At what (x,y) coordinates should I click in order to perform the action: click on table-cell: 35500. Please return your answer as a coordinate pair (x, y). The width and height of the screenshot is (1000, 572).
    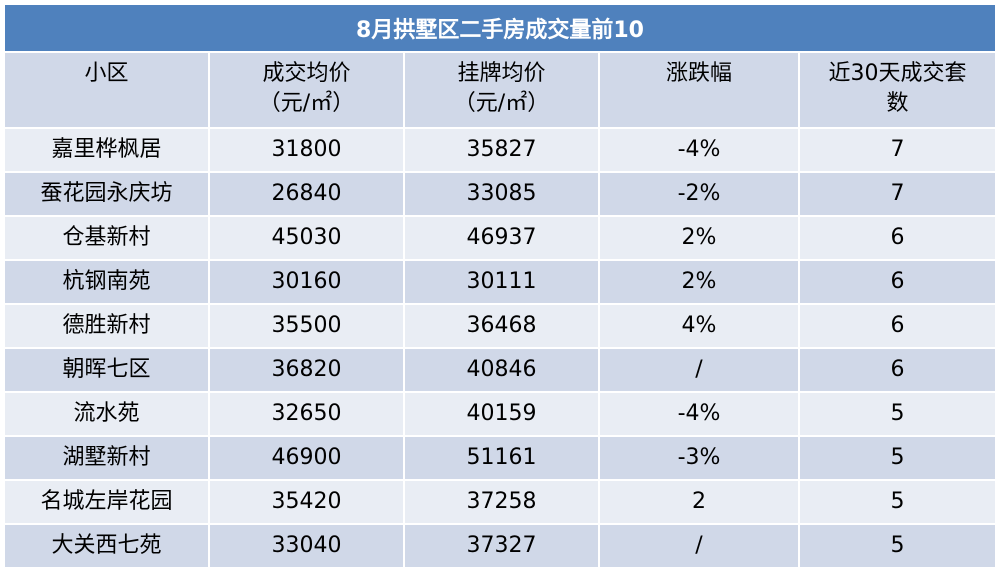
    Looking at the image, I should click on (307, 327).